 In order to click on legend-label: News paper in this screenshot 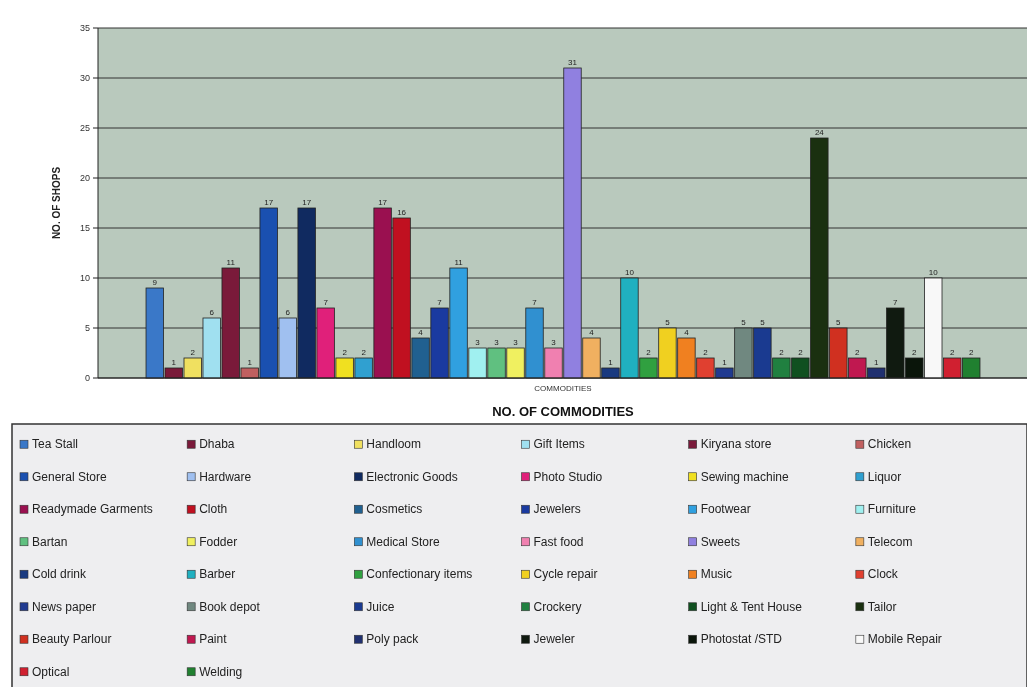, I will do `click(64, 606)`.